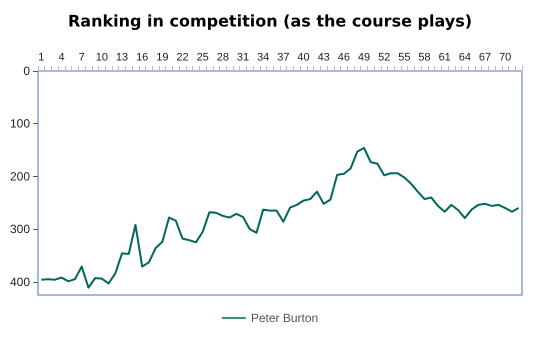 This screenshot has width=540, height=337. I want to click on y-tick-label: 200, so click(20, 176).